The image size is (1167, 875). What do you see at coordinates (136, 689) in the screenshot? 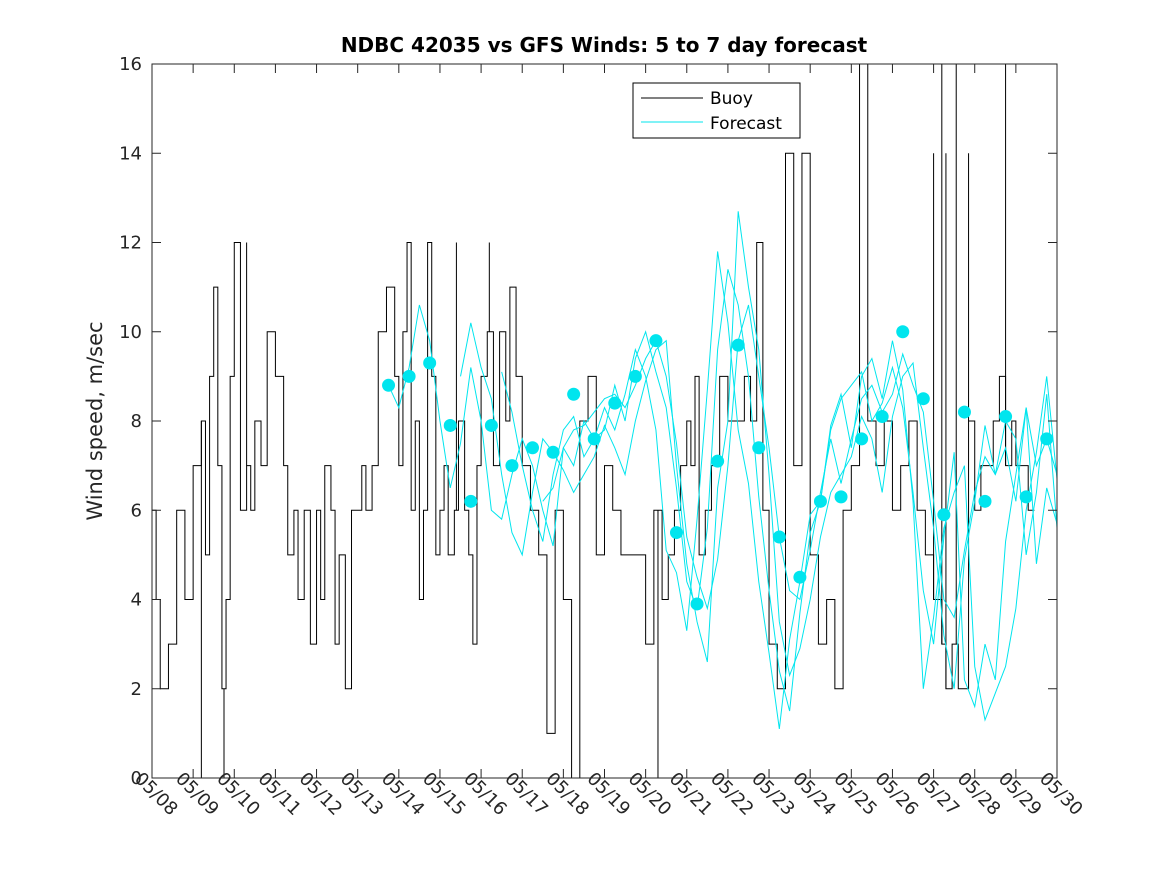
I see `y-tick-label: 2` at bounding box center [136, 689].